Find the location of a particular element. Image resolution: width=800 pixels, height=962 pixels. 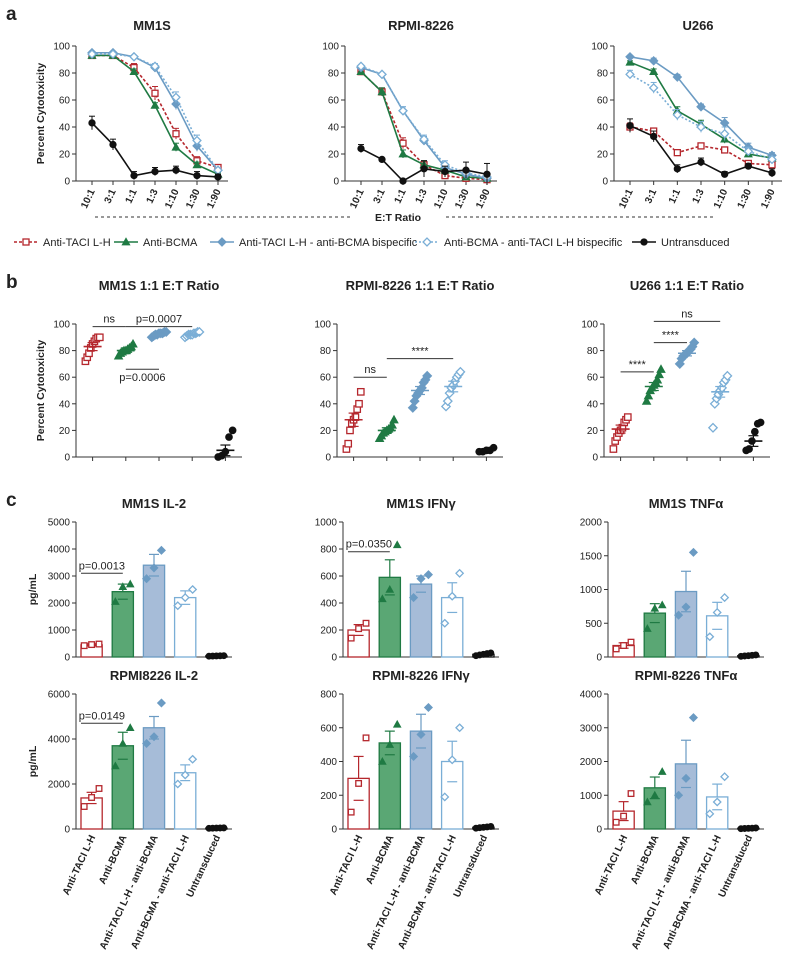

a3-y-tick-label-5: 100 is located at coordinates (599, 47).